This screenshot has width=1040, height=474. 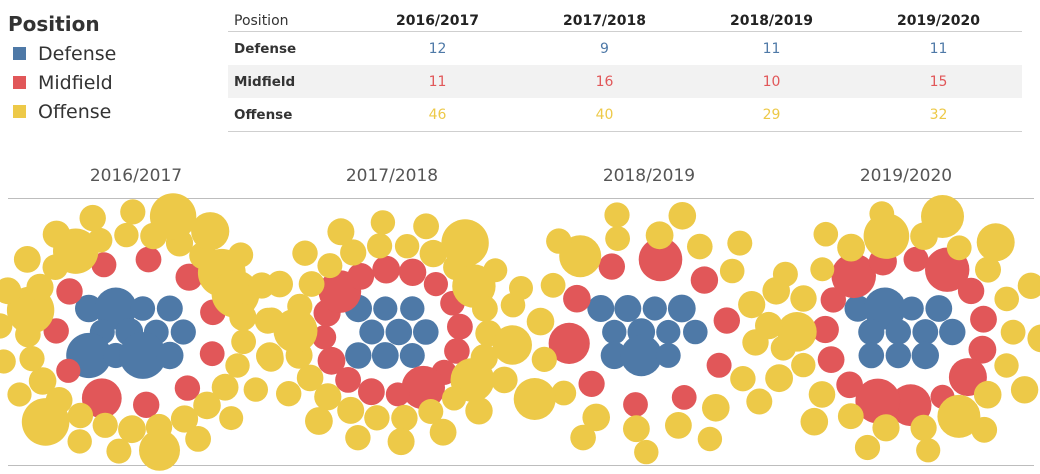 I want to click on table-cell: 40, so click(x=604, y=115).